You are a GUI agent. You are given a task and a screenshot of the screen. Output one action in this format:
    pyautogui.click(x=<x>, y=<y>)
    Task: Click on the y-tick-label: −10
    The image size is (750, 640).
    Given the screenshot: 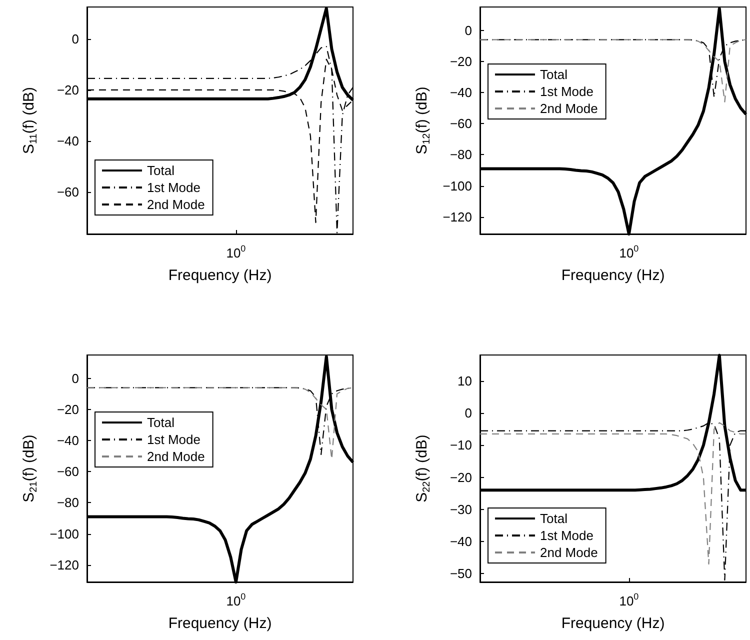 What is the action you would take?
    pyautogui.click(x=461, y=445)
    